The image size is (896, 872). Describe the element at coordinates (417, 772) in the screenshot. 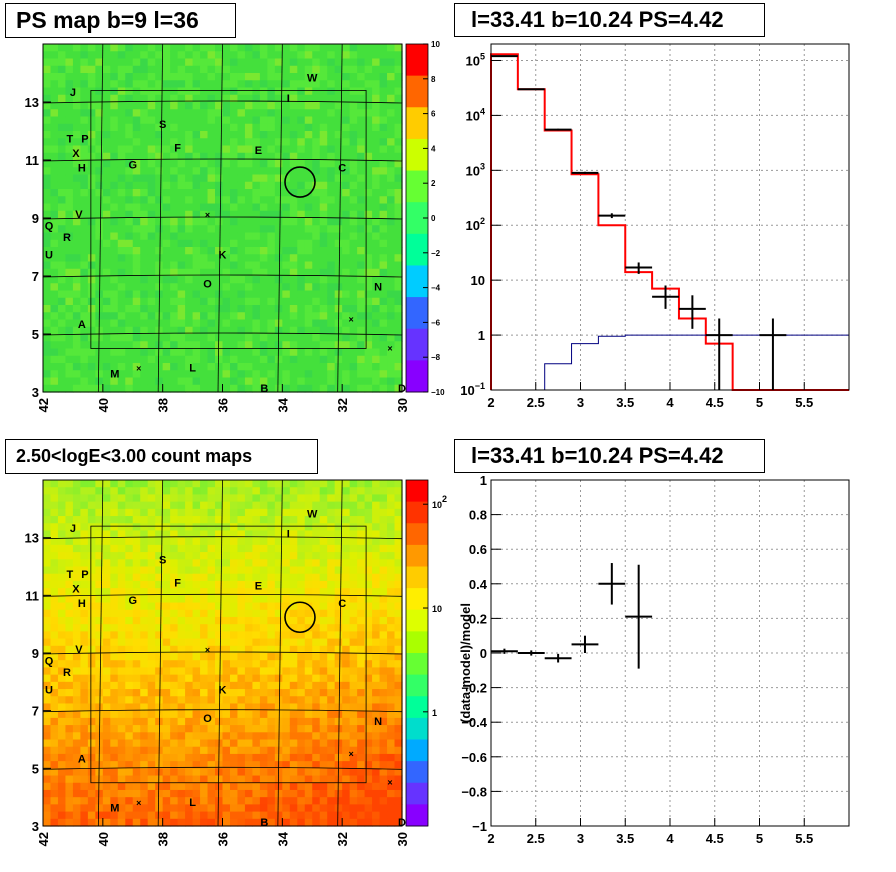

I see `colorbar-segment` at that location.